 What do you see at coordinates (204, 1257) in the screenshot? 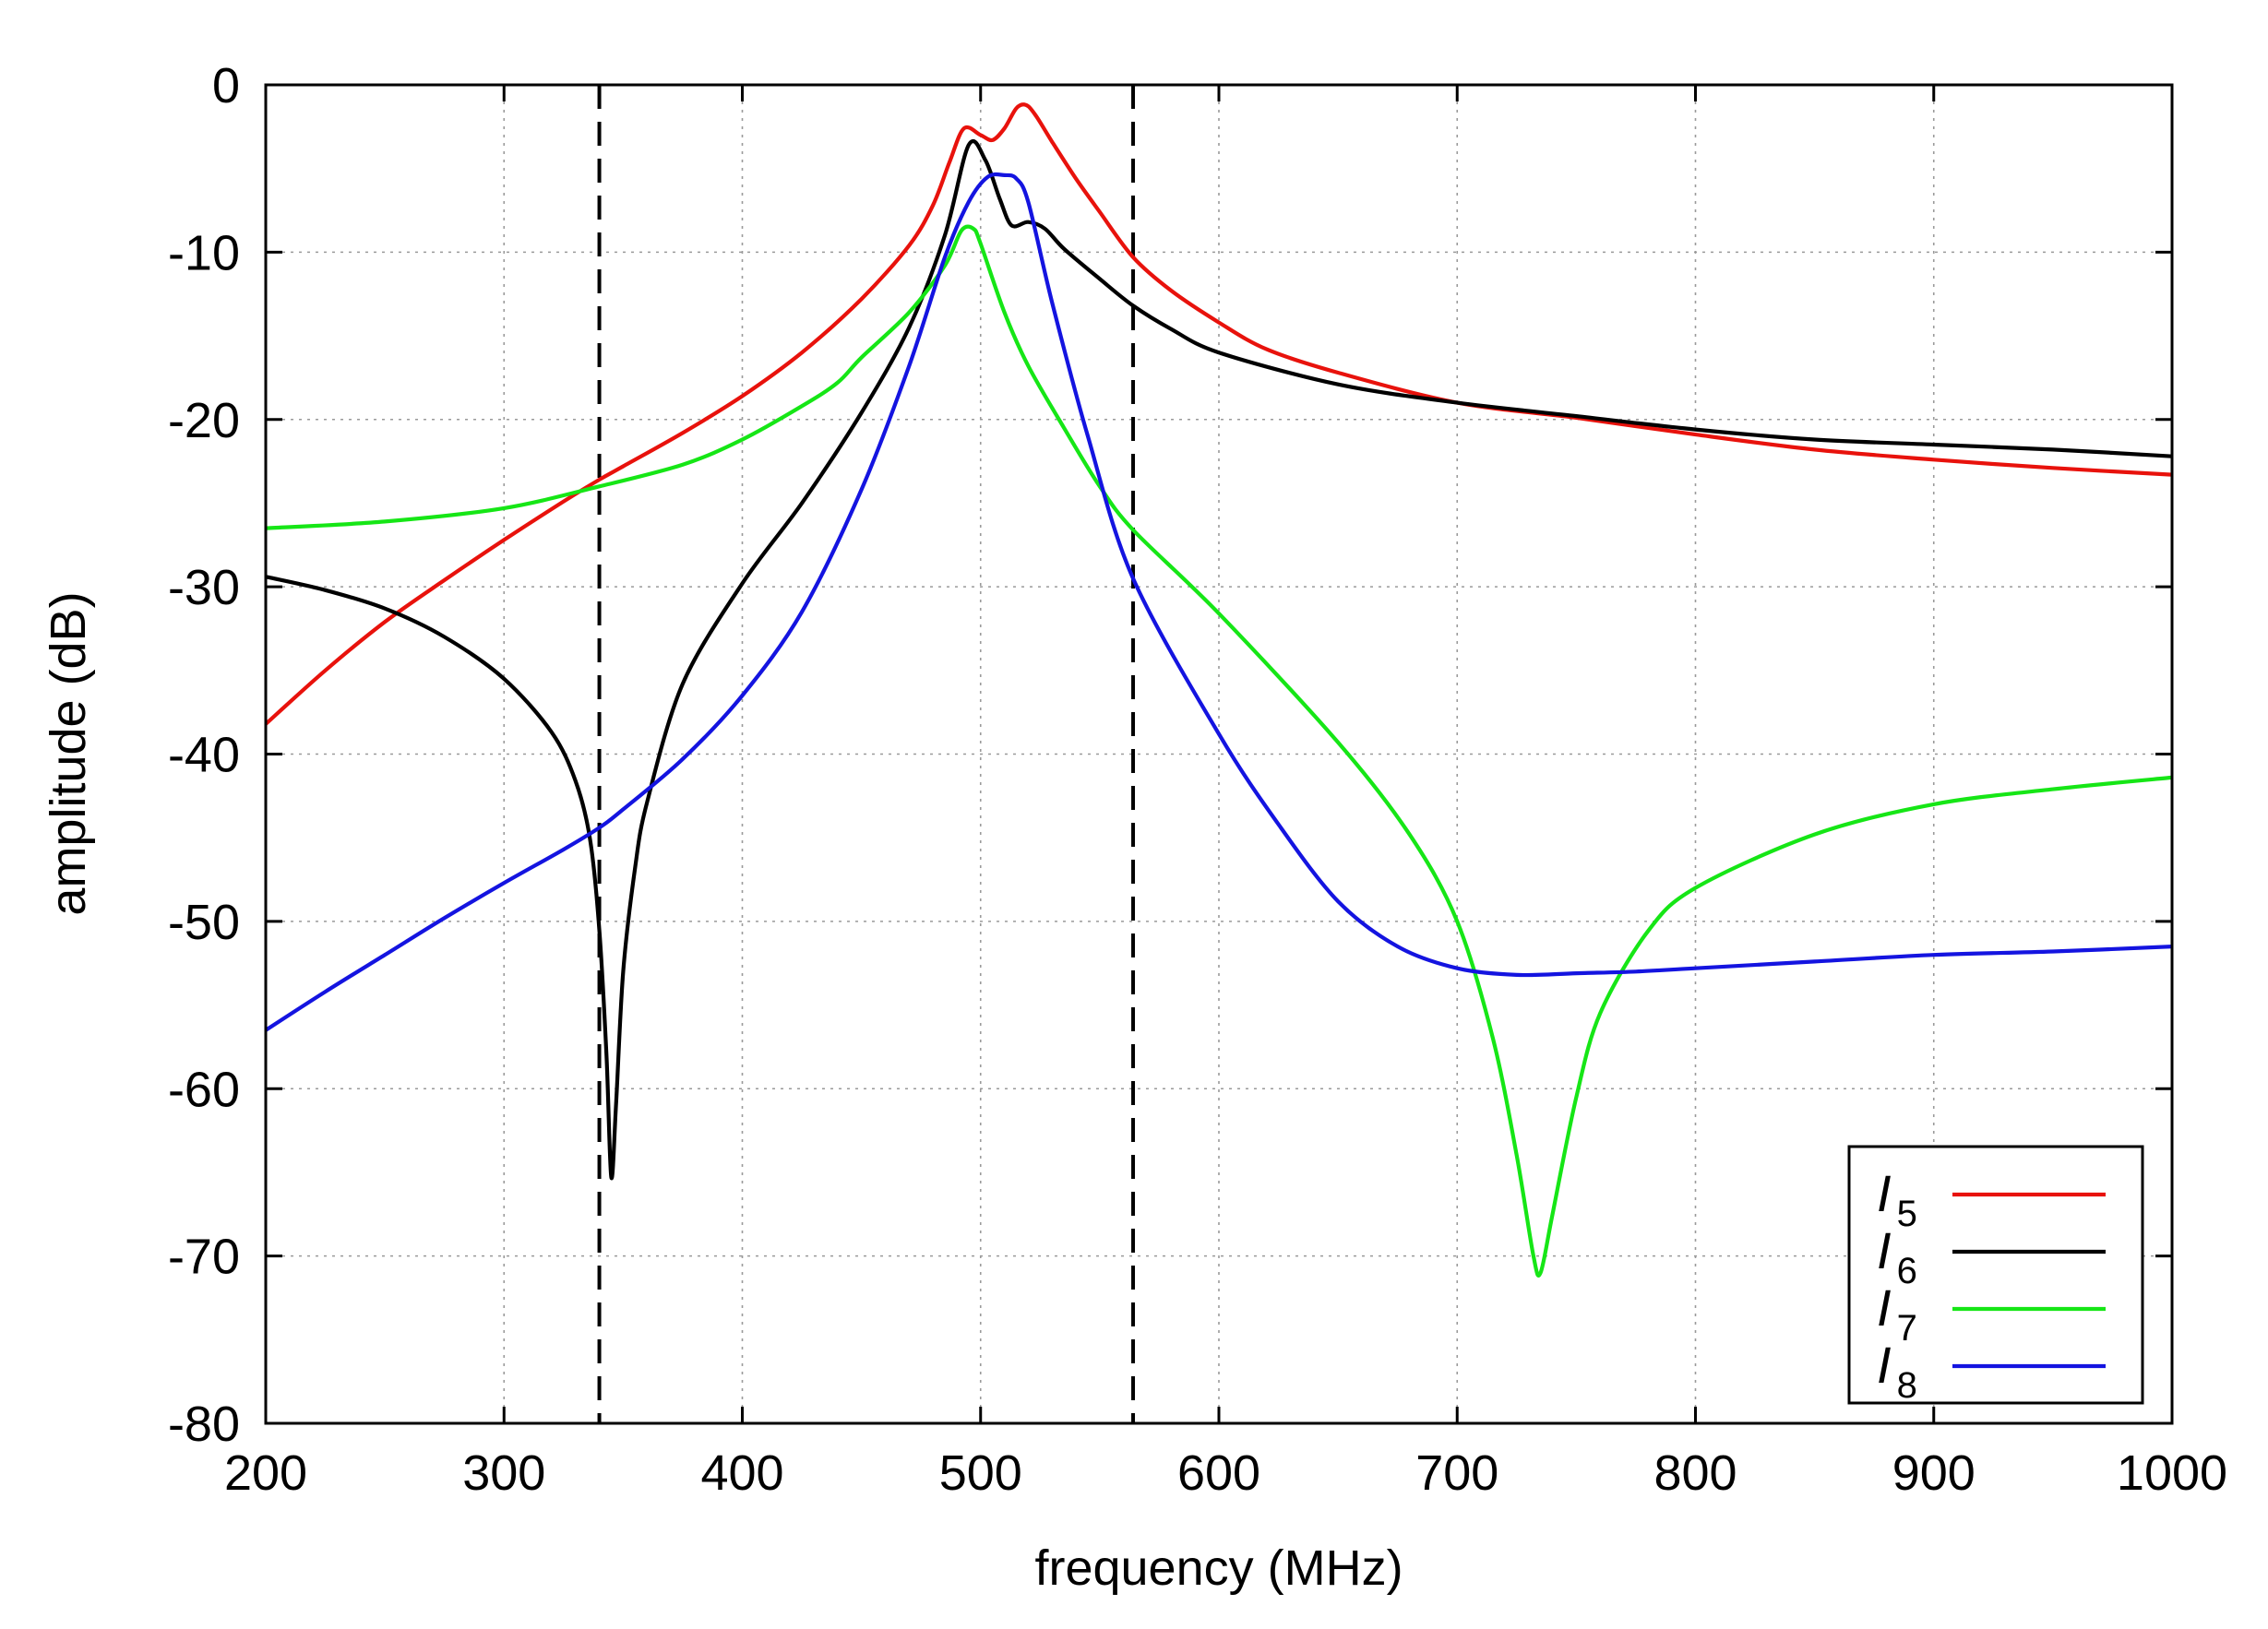
I see `y-tick-label: -70` at bounding box center [204, 1257].